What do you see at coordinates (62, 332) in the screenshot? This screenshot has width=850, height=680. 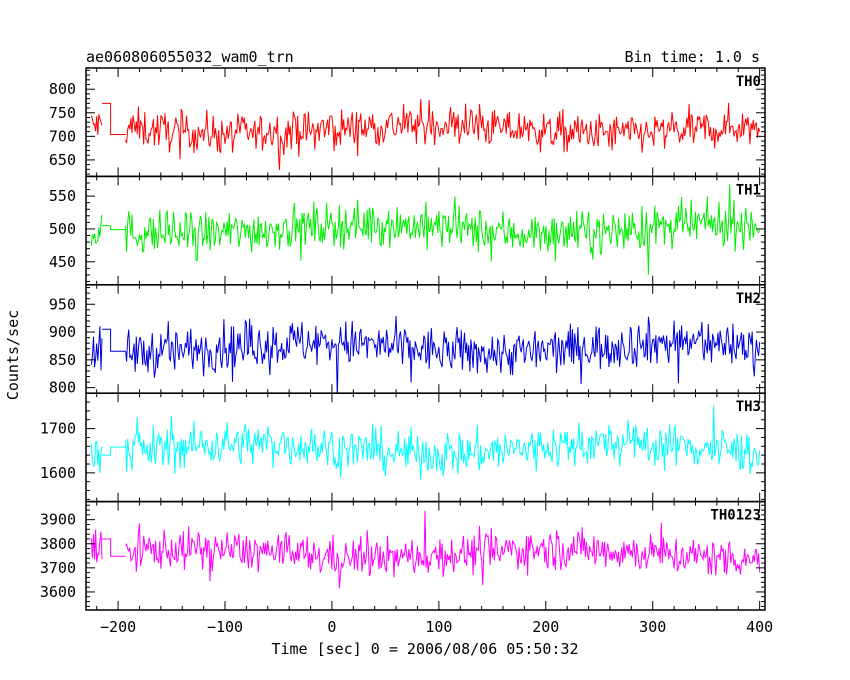 I see `y-tick-label-th2: 900` at bounding box center [62, 332].